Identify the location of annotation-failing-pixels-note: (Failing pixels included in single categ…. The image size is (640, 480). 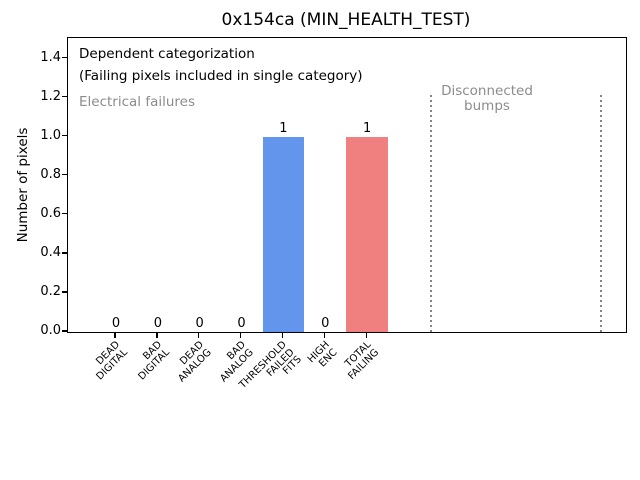
(221, 76).